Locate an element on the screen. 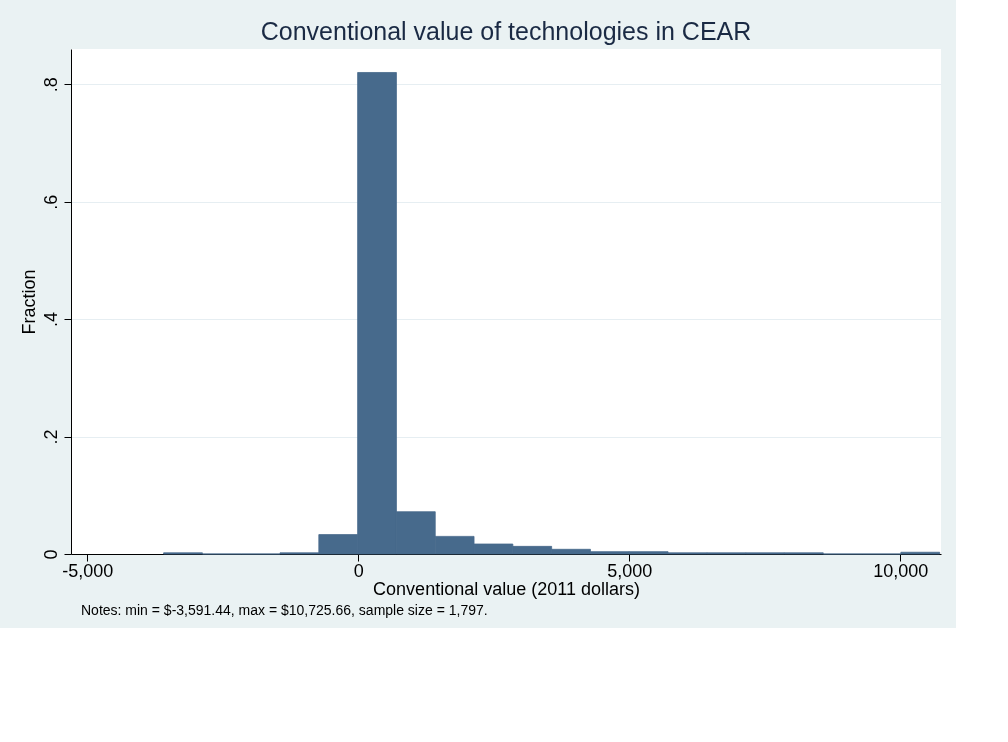 The image size is (1008, 742). x-tick-label: 5,000 is located at coordinates (630, 570).